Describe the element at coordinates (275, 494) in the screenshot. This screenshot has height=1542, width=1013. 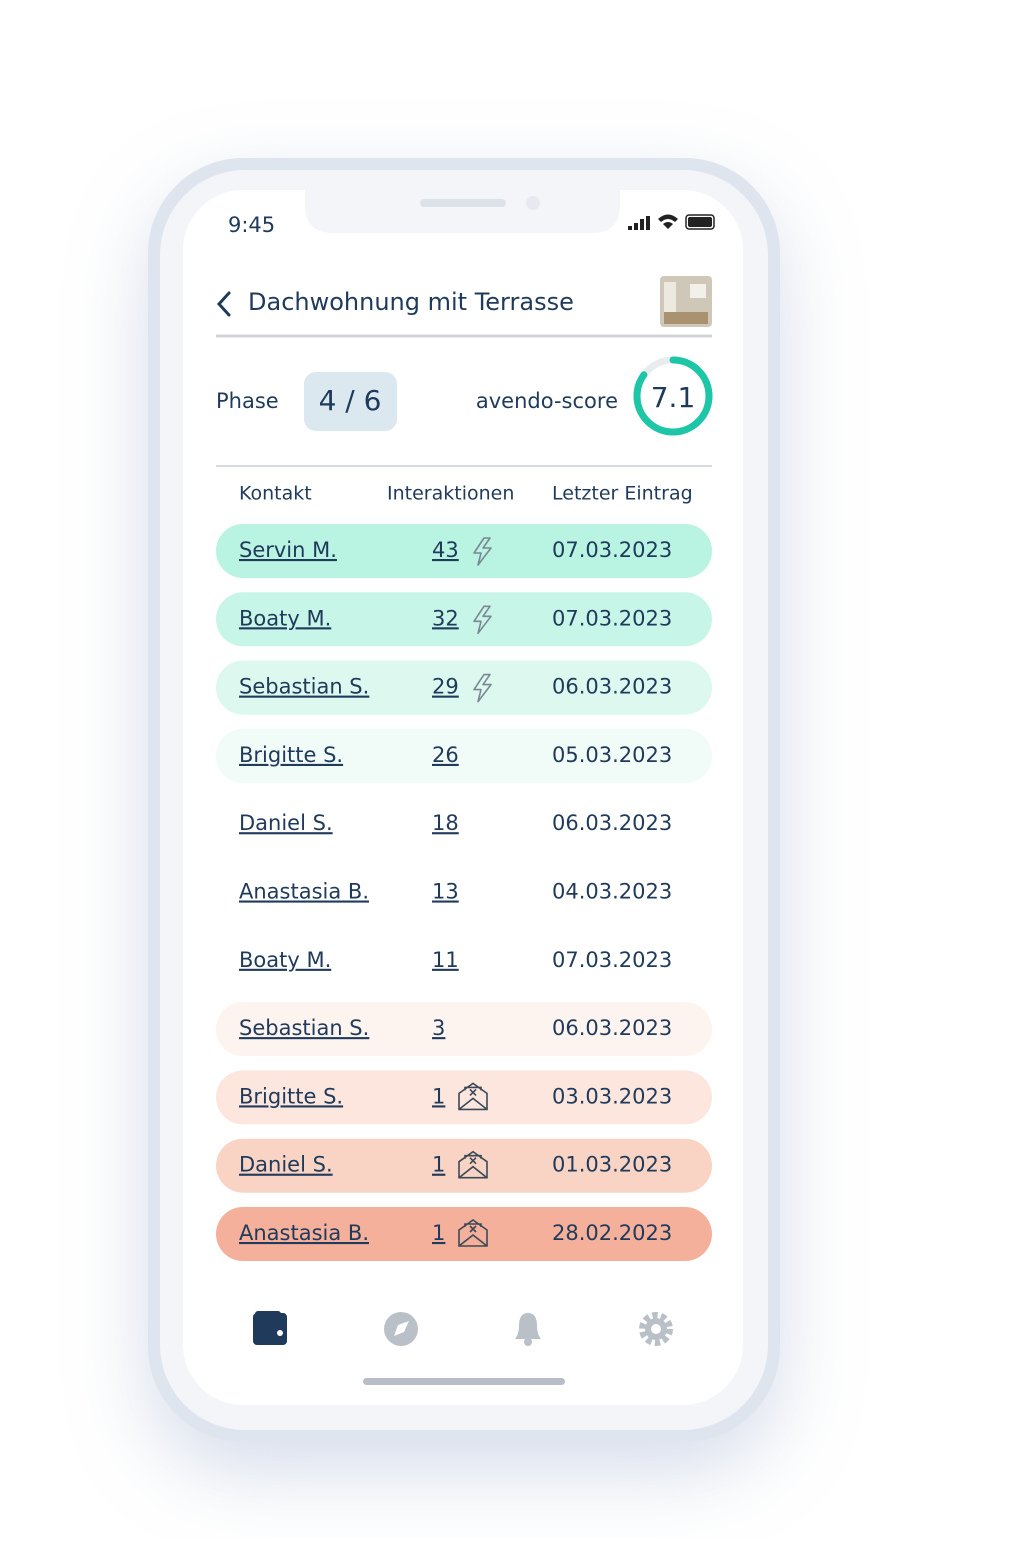
I see `column-header: Kontakt` at that location.